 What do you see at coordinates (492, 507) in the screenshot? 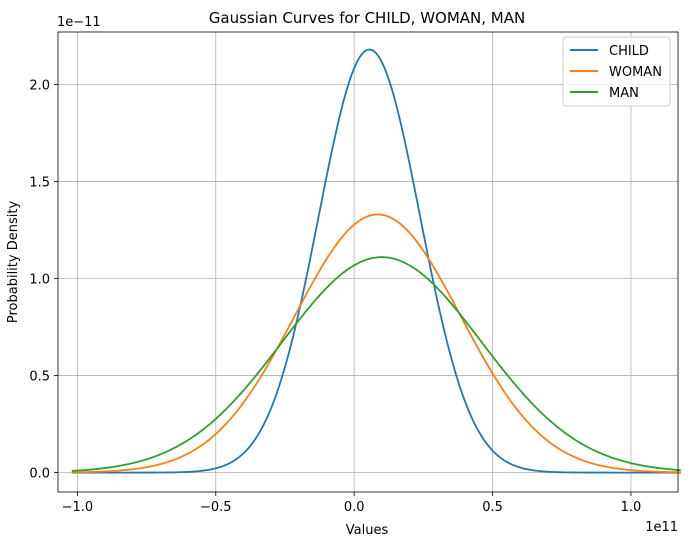
I see `x-tick-label: 0.5` at bounding box center [492, 507].